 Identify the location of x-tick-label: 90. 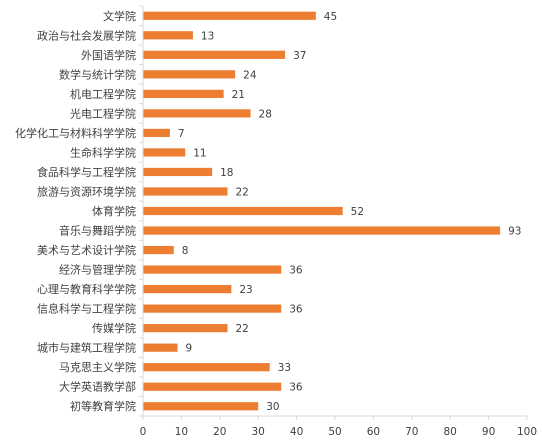
(488, 432).